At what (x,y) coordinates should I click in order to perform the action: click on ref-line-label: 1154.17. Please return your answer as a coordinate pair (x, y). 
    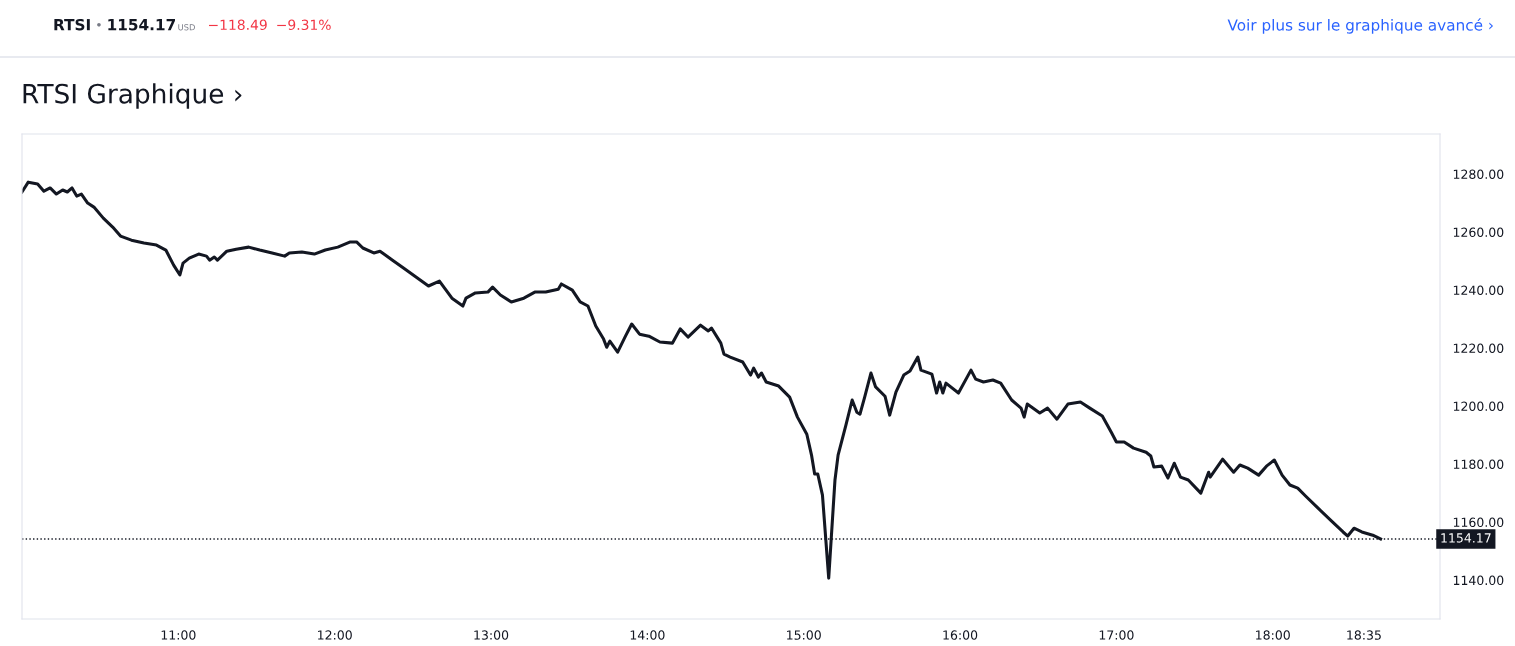
    Looking at the image, I should click on (1466, 538).